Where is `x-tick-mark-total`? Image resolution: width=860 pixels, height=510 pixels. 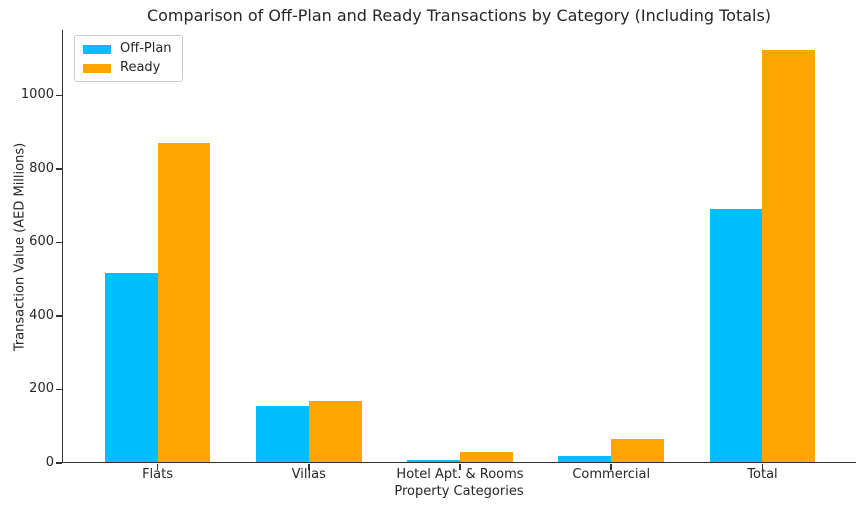
x-tick-mark-total is located at coordinates (762, 467).